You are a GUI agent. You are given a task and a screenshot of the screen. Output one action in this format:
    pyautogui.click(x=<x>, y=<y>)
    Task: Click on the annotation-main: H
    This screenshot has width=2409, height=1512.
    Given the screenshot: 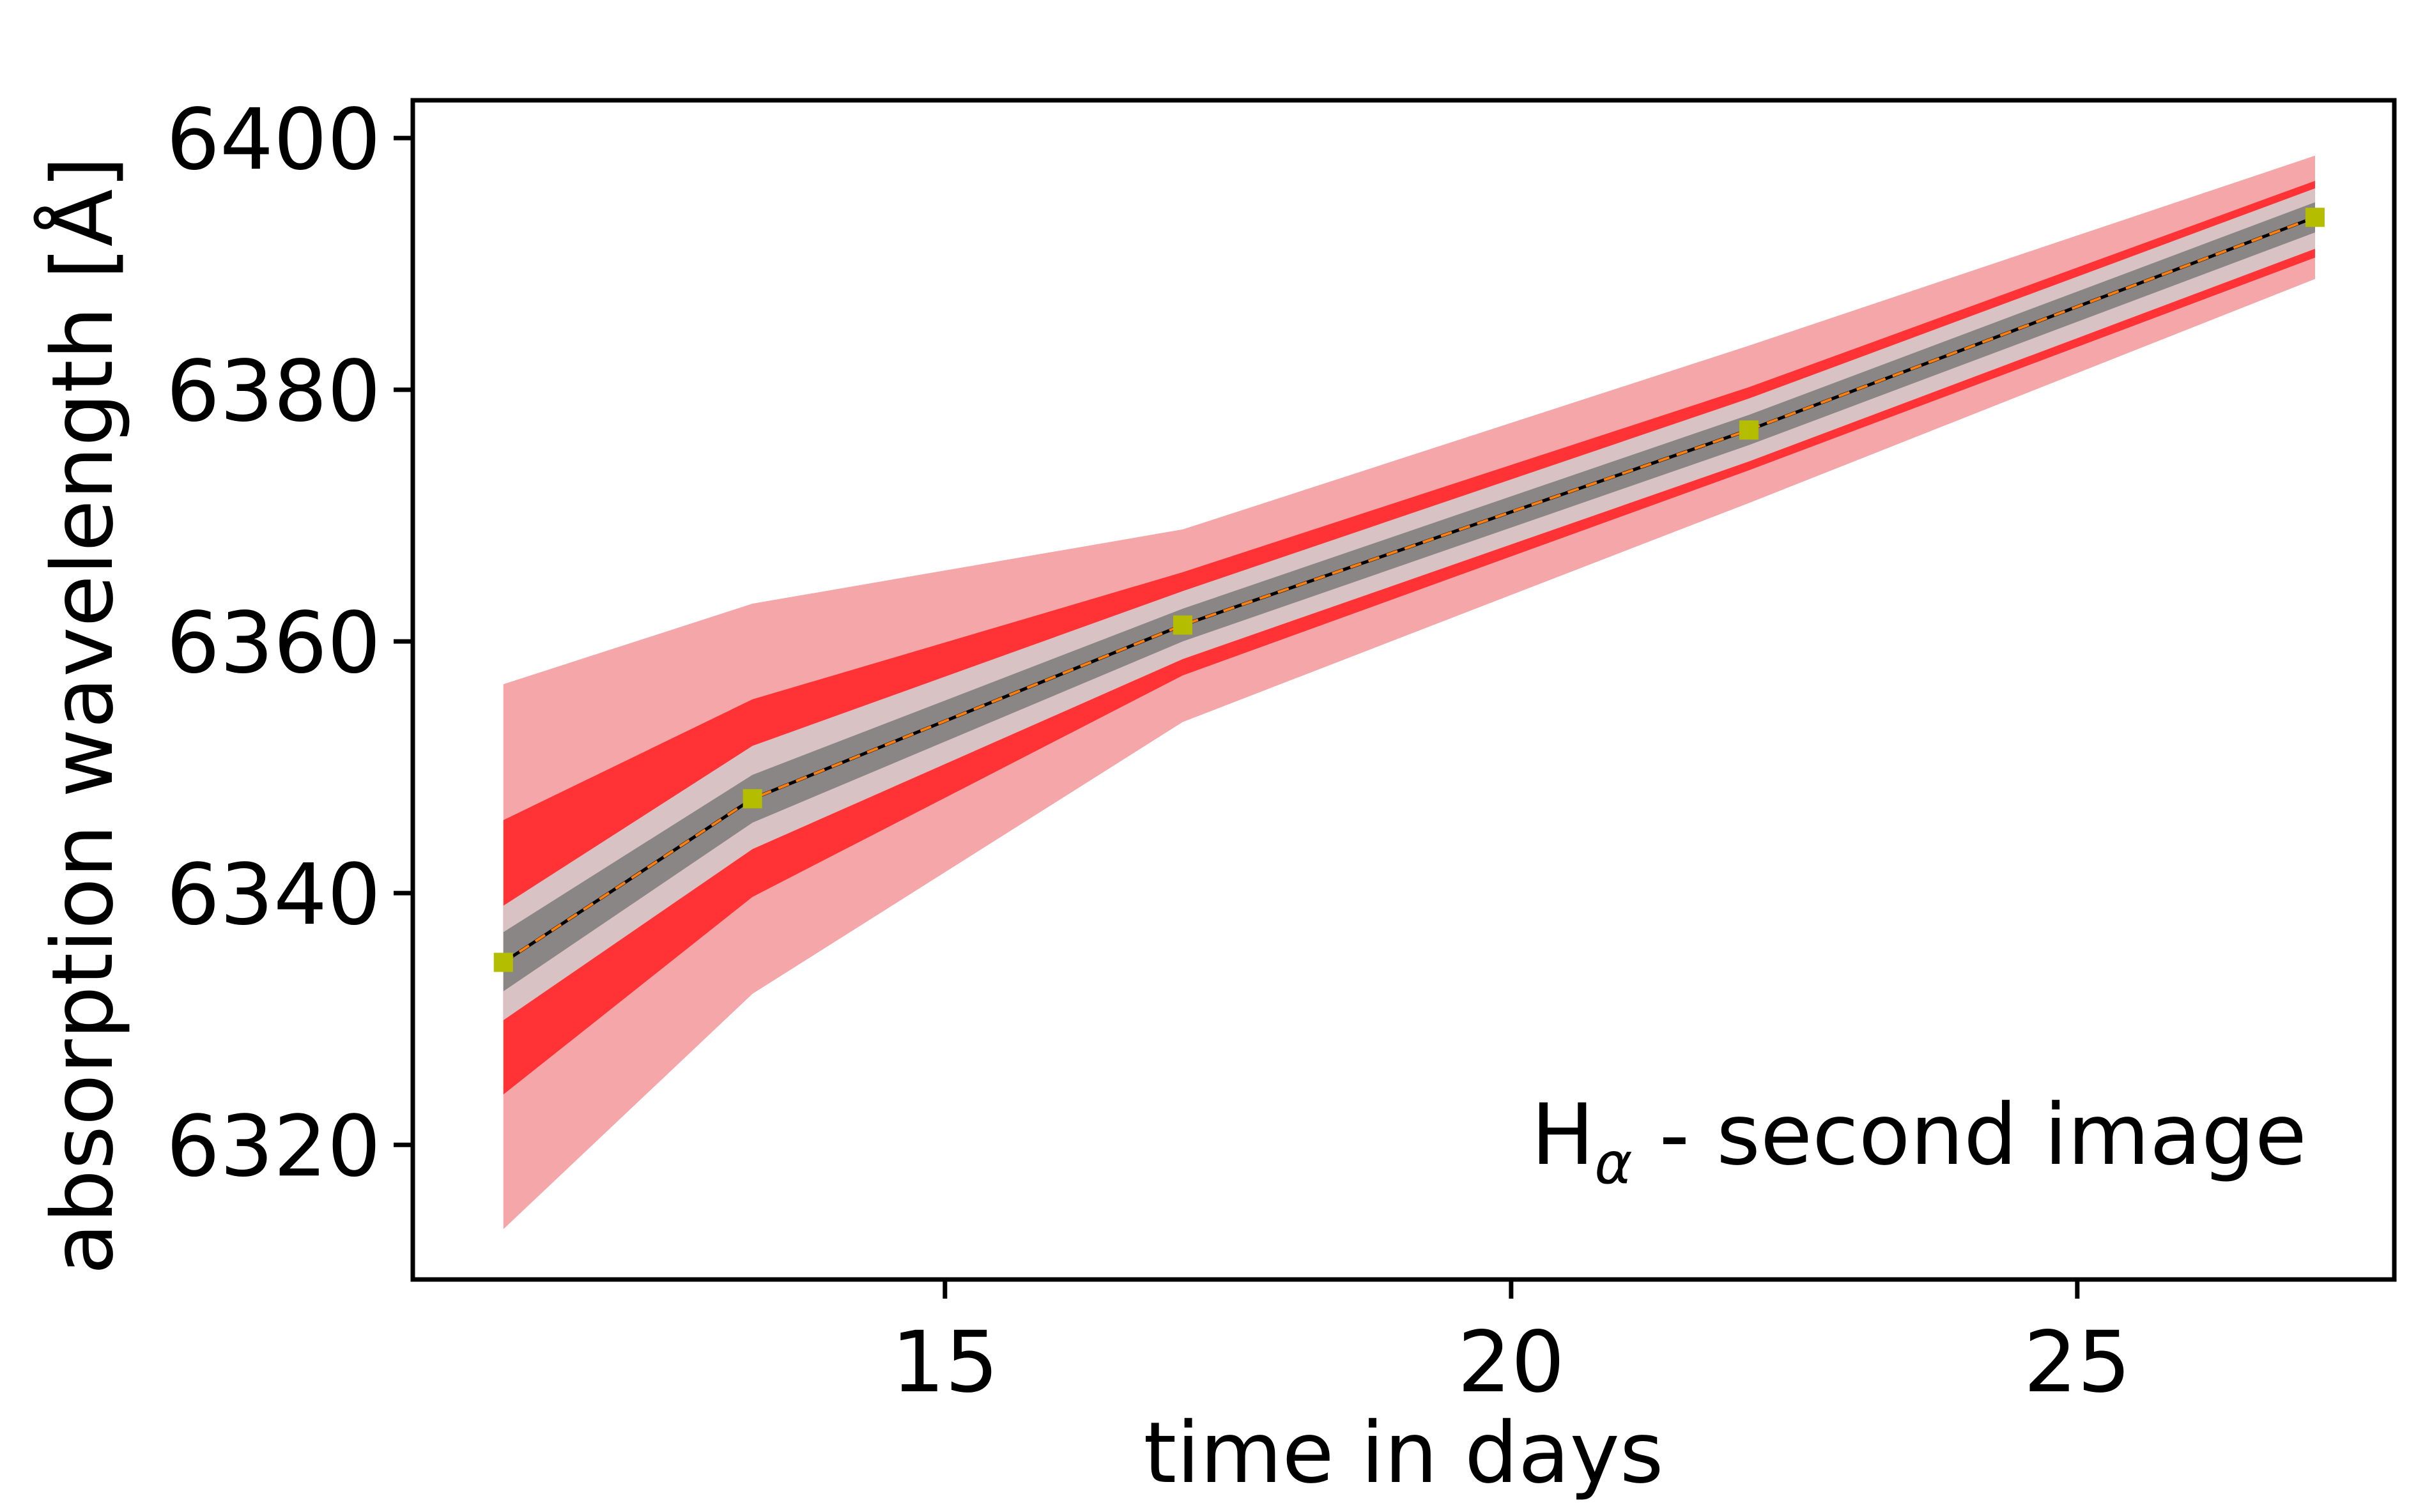 What is the action you would take?
    pyautogui.click(x=1562, y=1135)
    